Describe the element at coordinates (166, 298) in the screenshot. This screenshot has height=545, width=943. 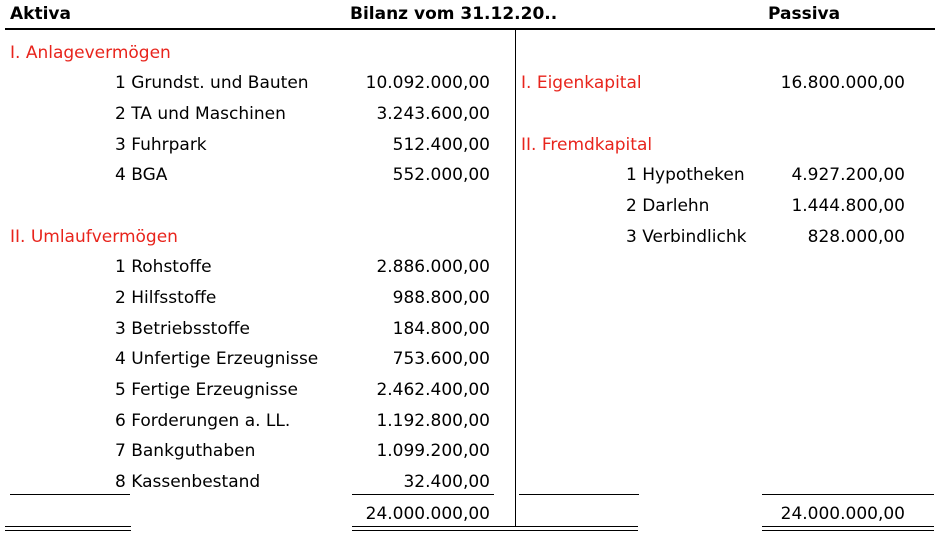
I see `aktiva-item-label: 2 Hilfsstoffe` at that location.